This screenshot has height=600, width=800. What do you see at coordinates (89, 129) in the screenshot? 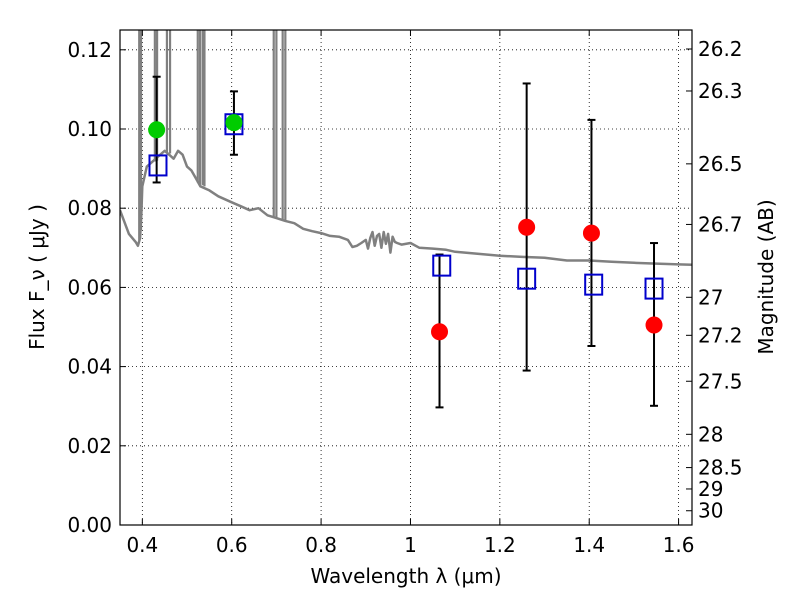
I see `y-tick-label: 0.10` at bounding box center [89, 129].